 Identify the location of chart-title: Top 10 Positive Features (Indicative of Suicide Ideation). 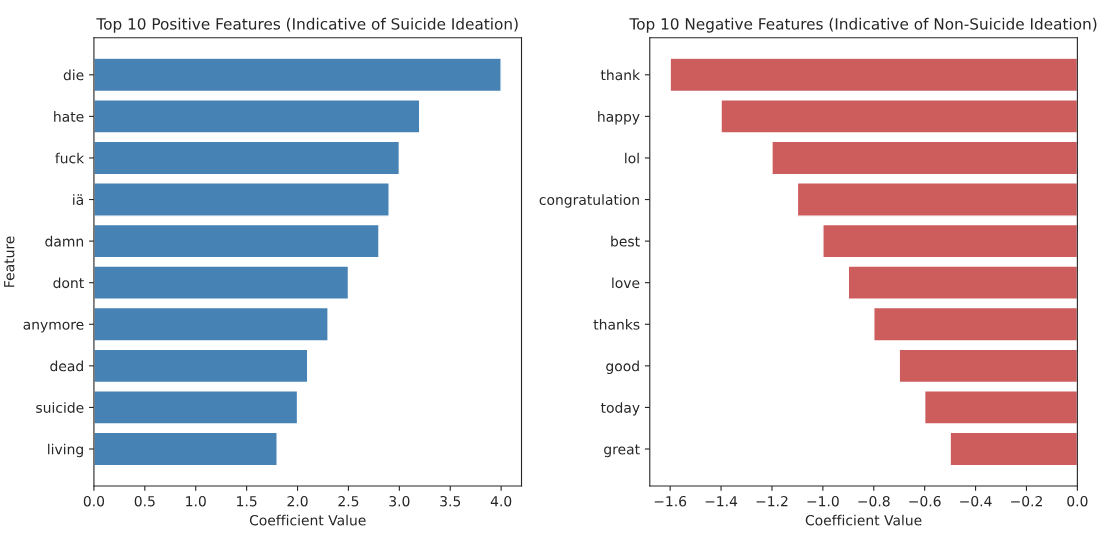
(307, 25).